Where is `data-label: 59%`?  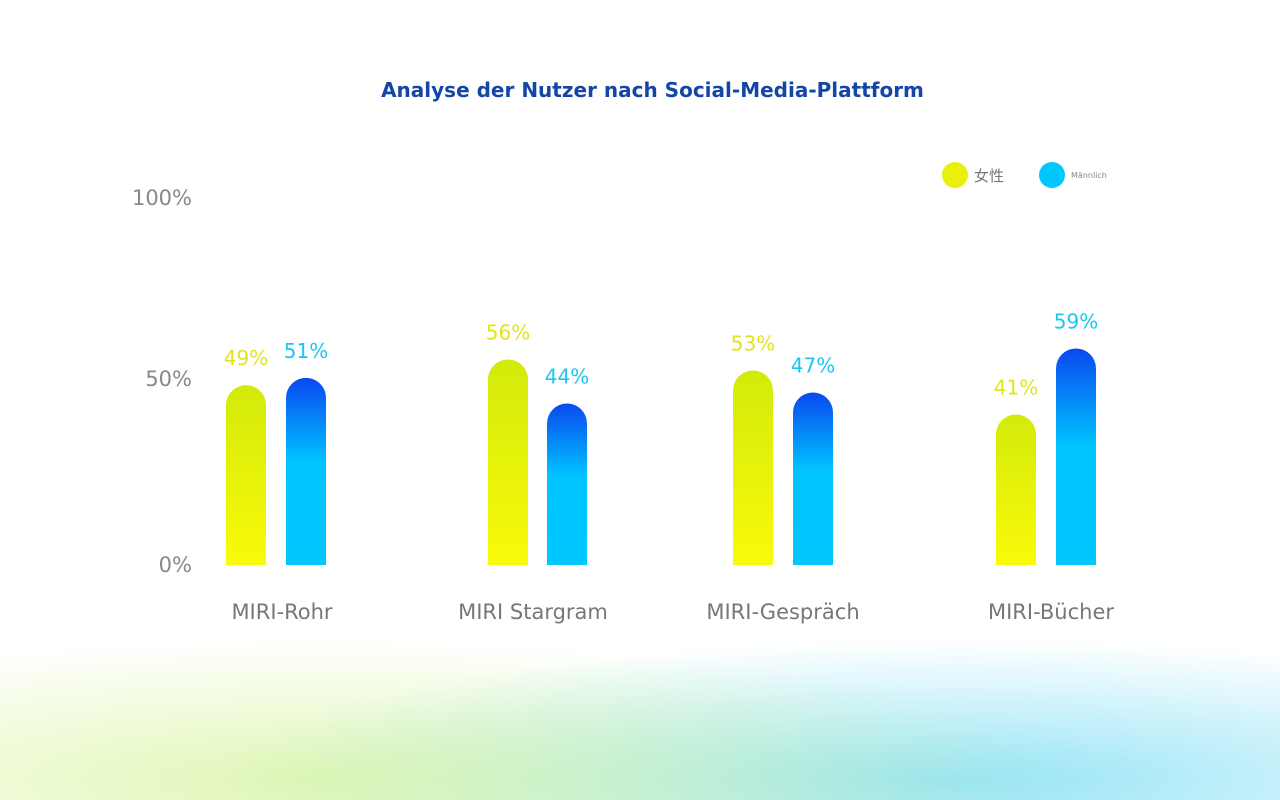
data-label: 59% is located at coordinates (1076, 321).